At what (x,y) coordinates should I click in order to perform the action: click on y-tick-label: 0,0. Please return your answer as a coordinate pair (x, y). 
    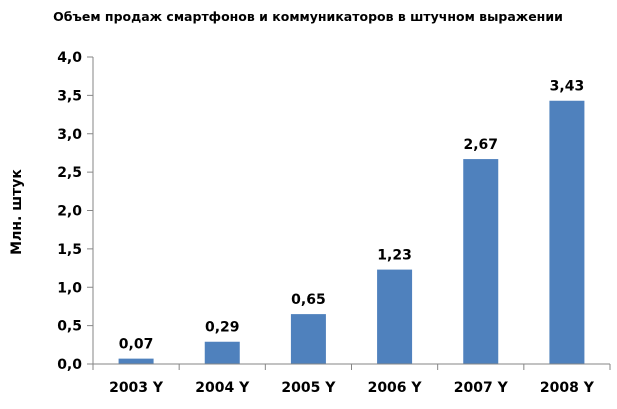
    Looking at the image, I should click on (69, 365).